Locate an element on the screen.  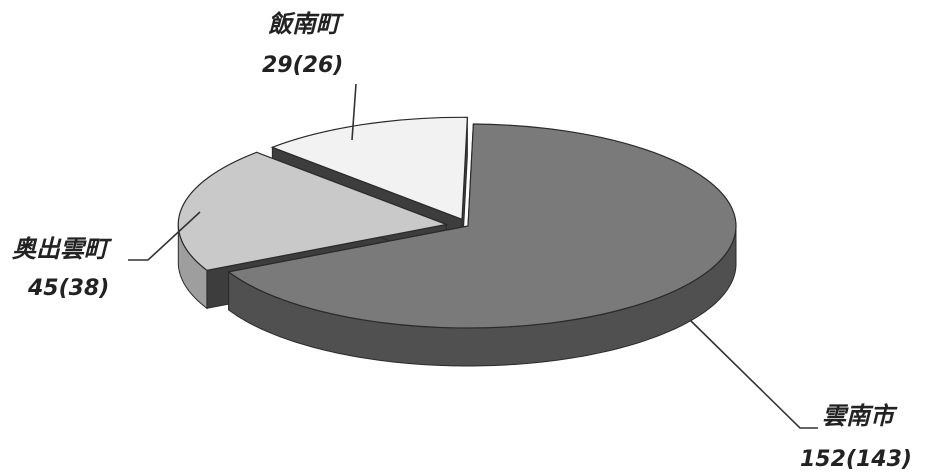
slice-okuizumo is located at coordinates (313, 211).